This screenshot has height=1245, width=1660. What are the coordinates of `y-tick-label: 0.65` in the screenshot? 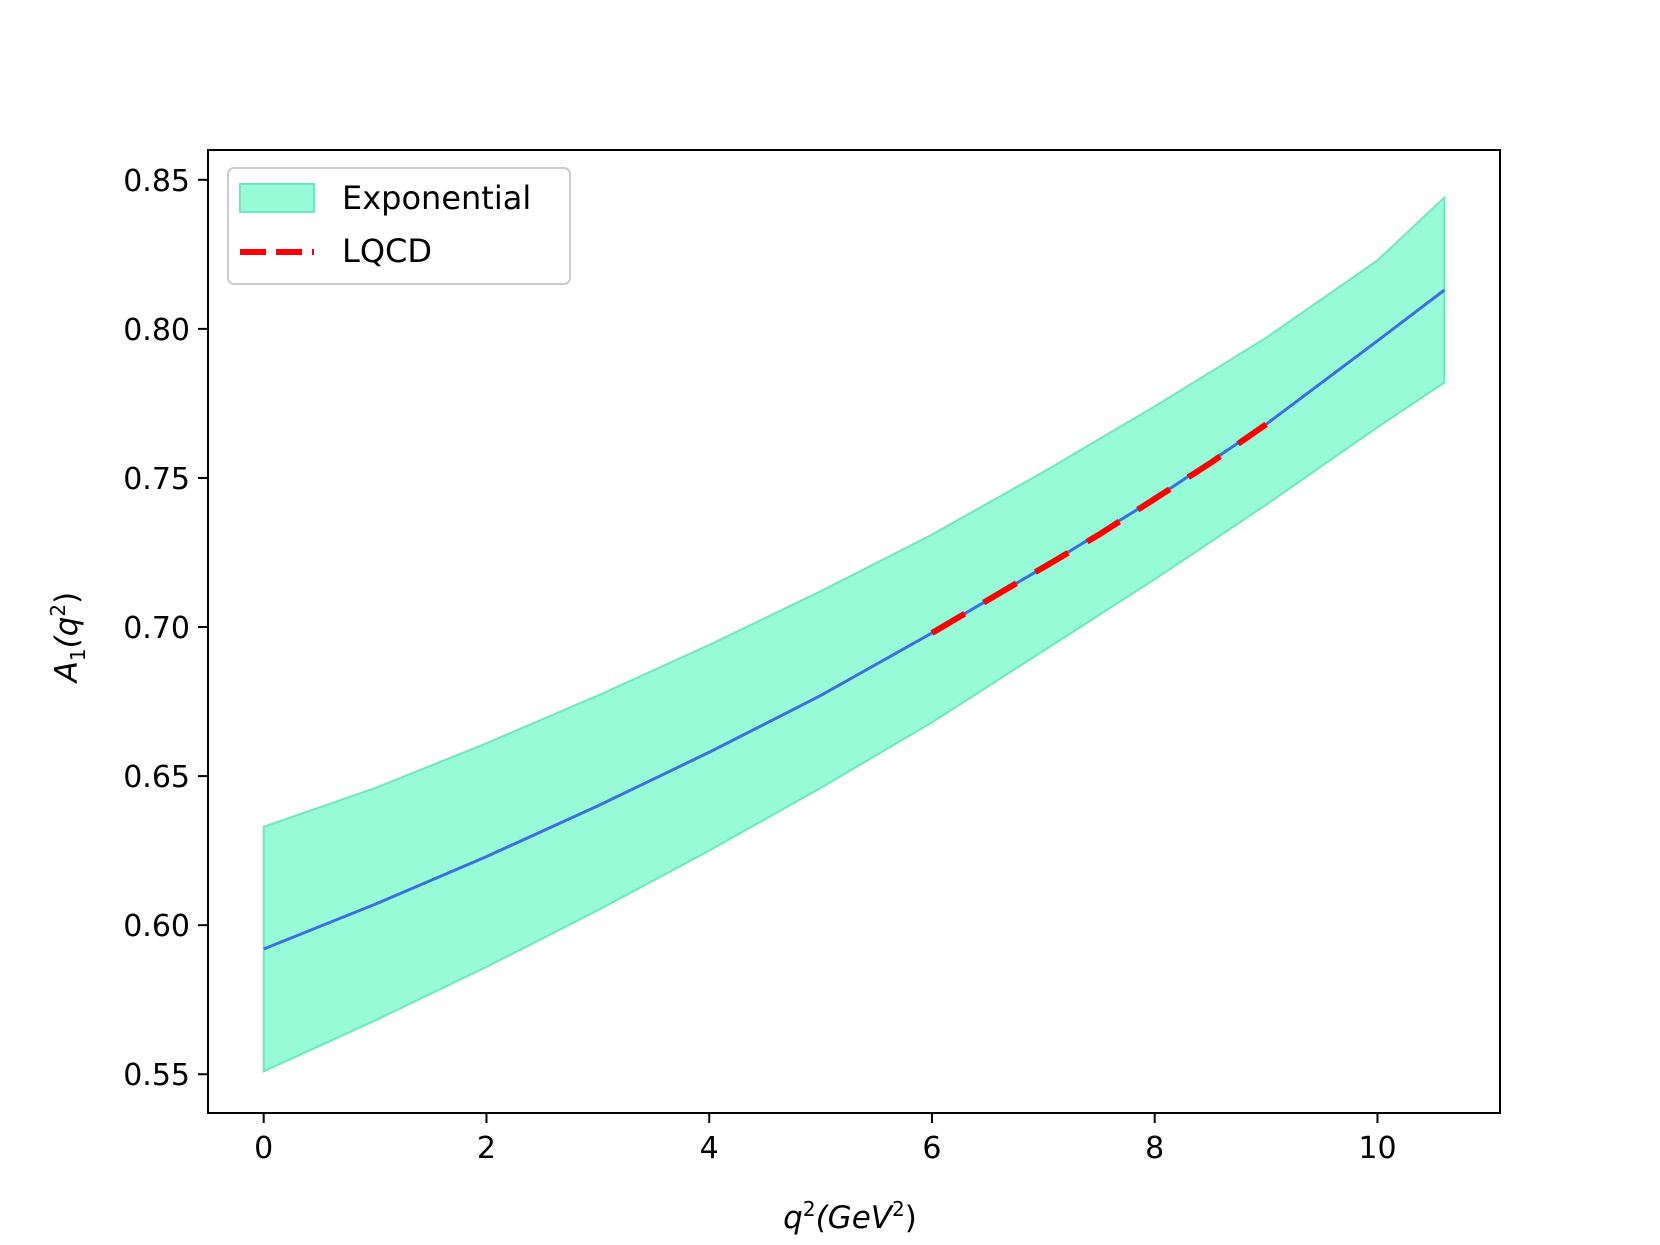 It's located at (156, 777).